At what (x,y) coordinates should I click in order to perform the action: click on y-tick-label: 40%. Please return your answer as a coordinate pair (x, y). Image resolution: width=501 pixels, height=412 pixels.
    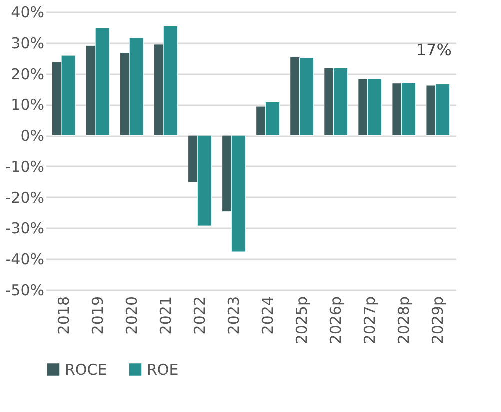
    Looking at the image, I should click on (27, 13).